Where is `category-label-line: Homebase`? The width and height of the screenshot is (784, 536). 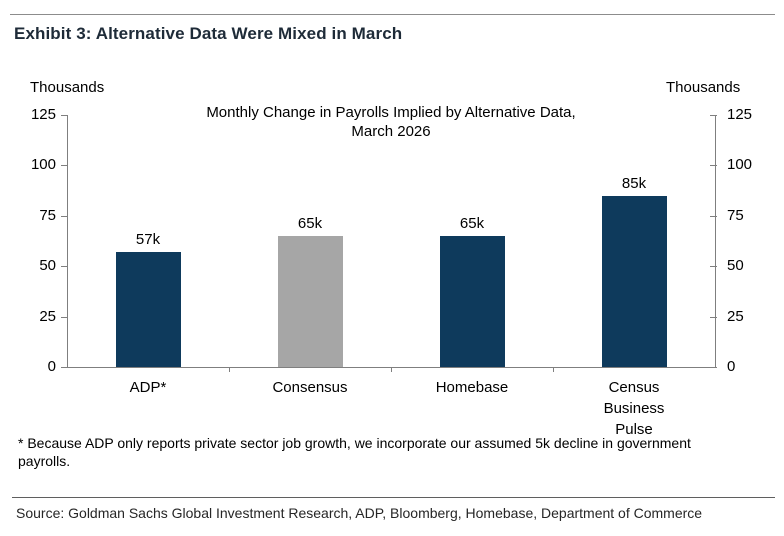 category-label-line: Homebase is located at coordinates (472, 387).